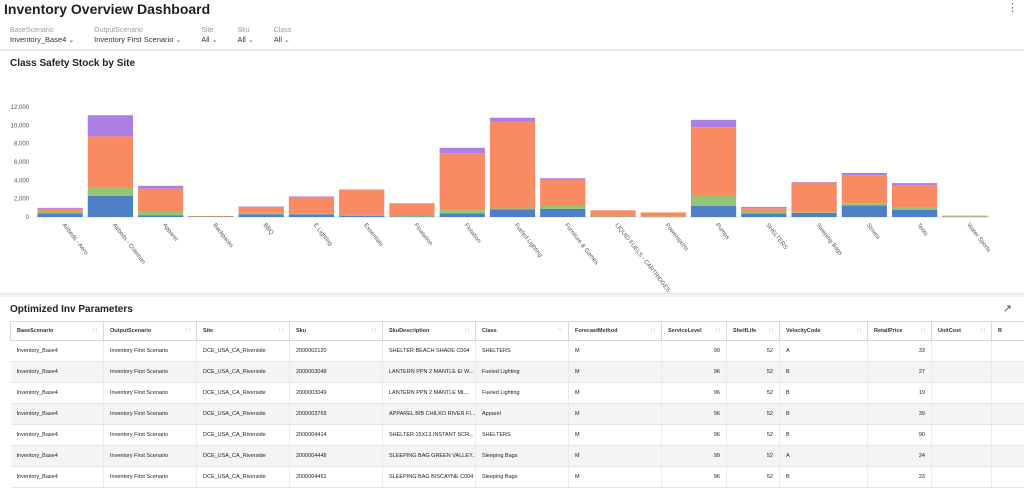 The height and width of the screenshot is (493, 1024). What do you see at coordinates (336, 435) in the screenshot?
I see `table-cell: 2000004414` at bounding box center [336, 435].